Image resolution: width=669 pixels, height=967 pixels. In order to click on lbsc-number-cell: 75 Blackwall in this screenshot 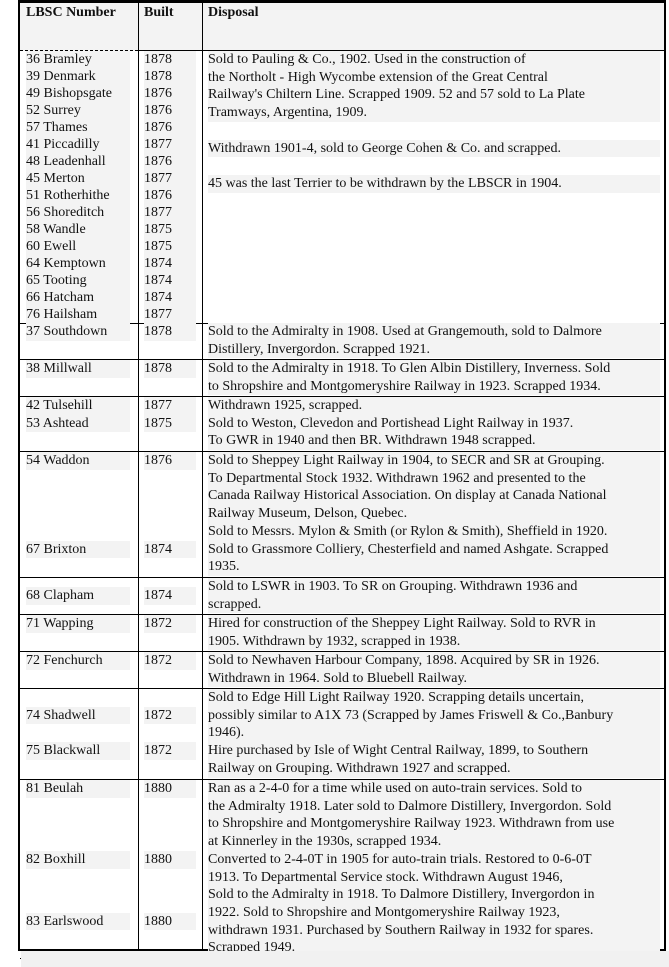, I will do `click(78, 751)`.